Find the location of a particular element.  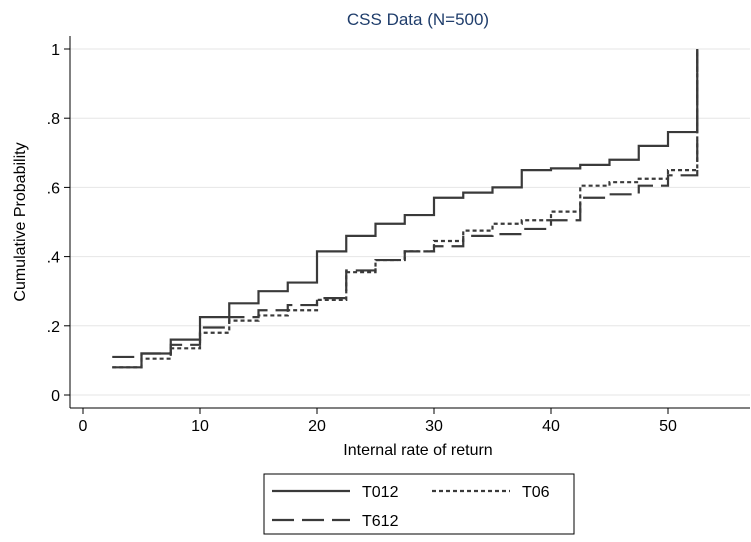

x-tick-label-50: 50 is located at coordinates (668, 426).